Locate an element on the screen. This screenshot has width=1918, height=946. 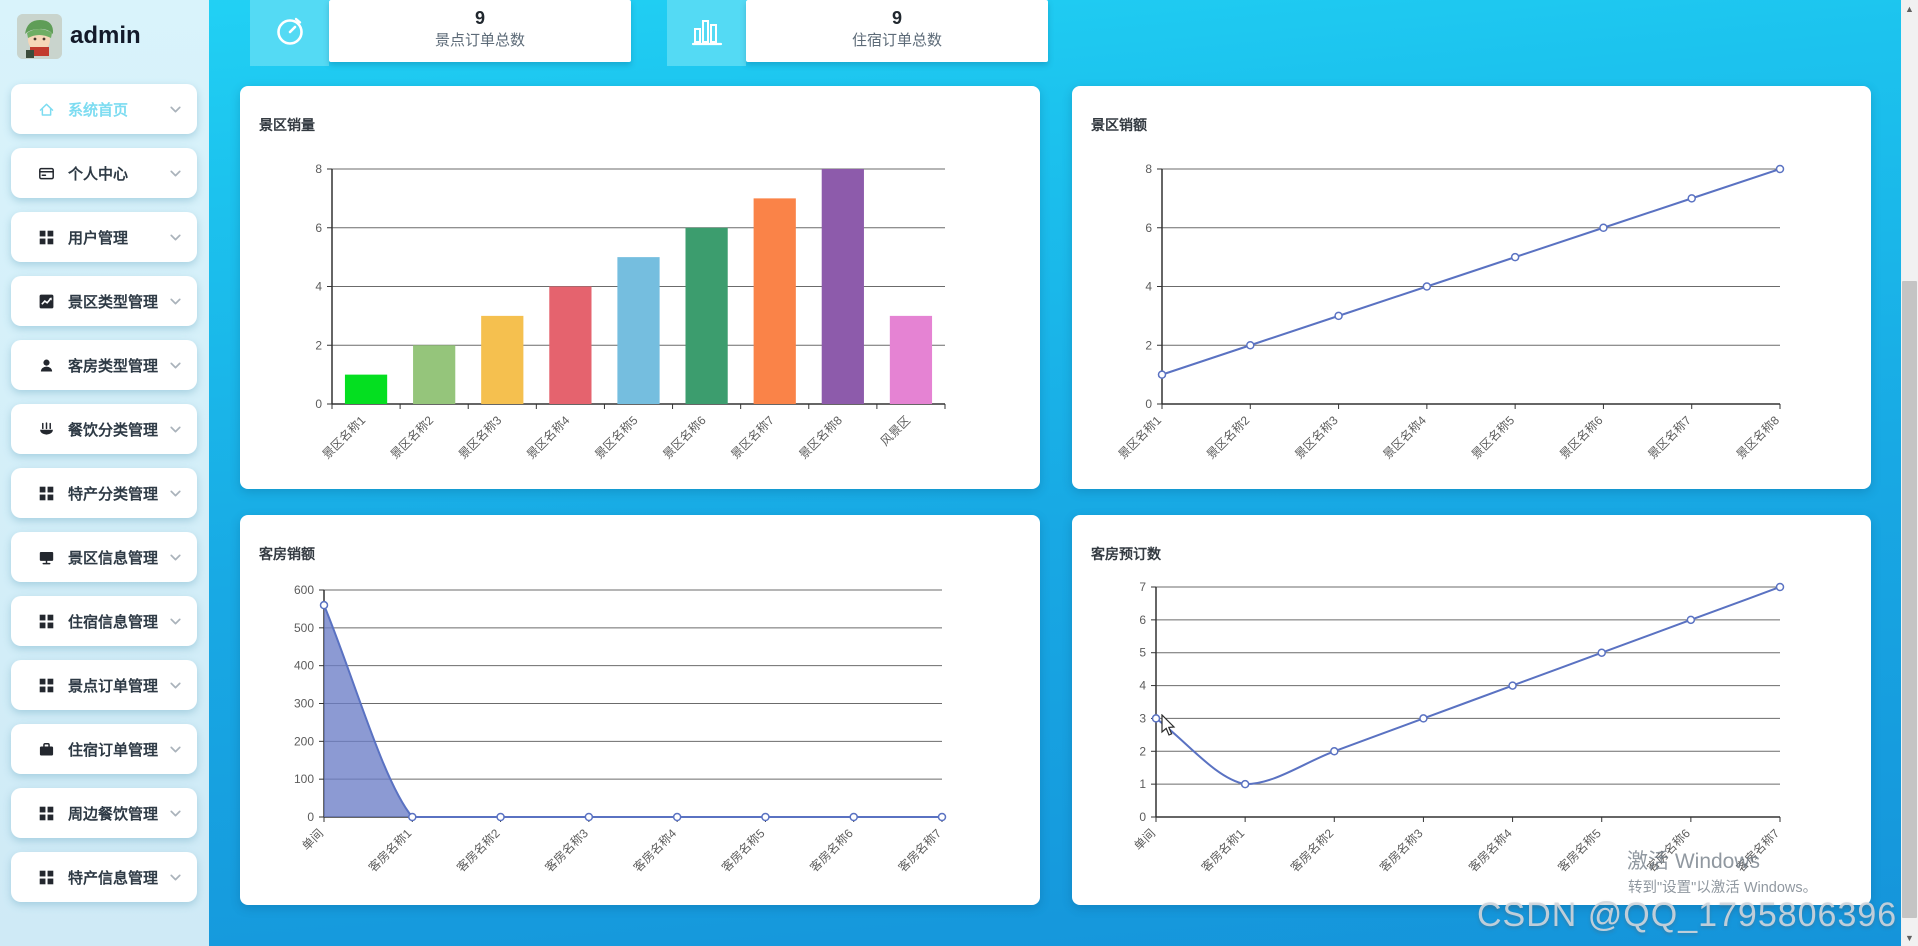
scrollbar-up-arrow-icon: ▲ is located at coordinates (1909, 8).